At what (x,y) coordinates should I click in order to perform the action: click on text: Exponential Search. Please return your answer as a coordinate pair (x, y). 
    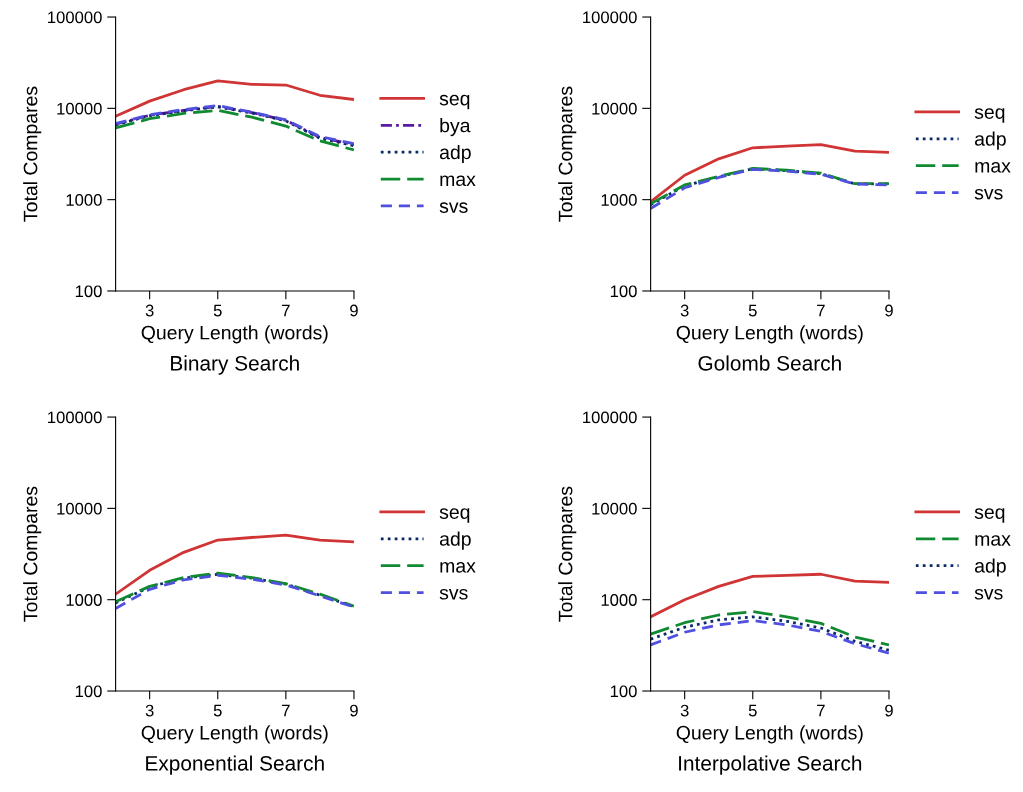
    Looking at the image, I should click on (235, 765).